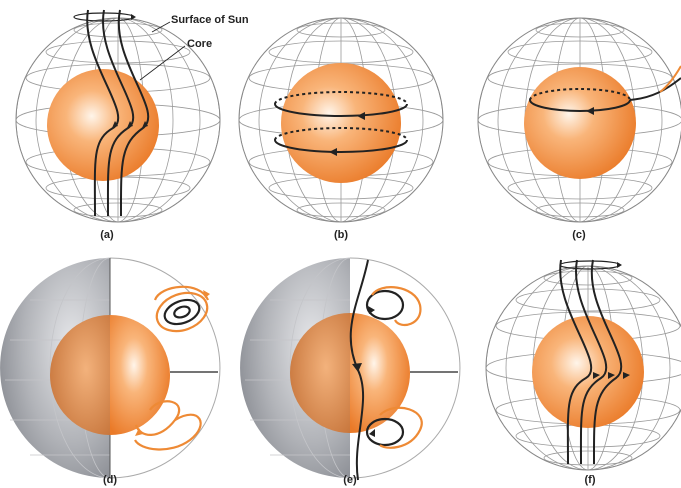 The image size is (681, 488). I want to click on panel-d, so click(110, 368).